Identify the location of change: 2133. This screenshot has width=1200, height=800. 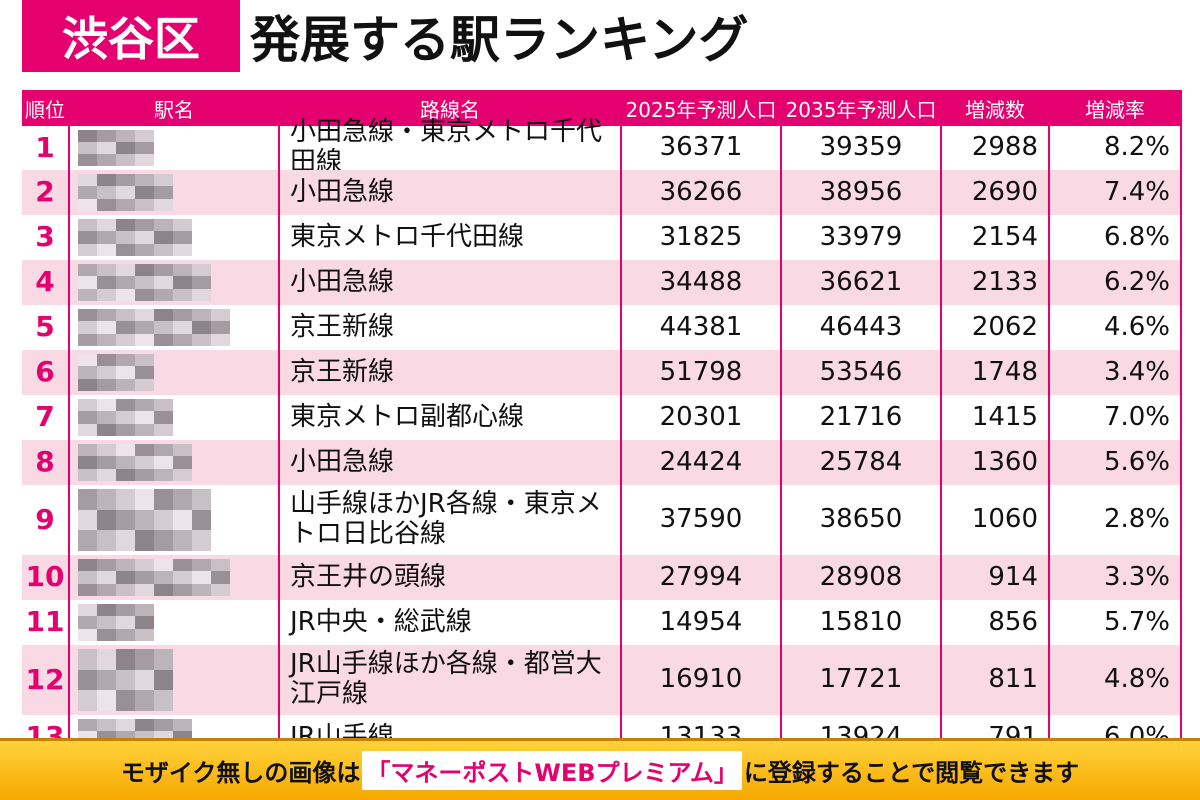
(1004, 281).